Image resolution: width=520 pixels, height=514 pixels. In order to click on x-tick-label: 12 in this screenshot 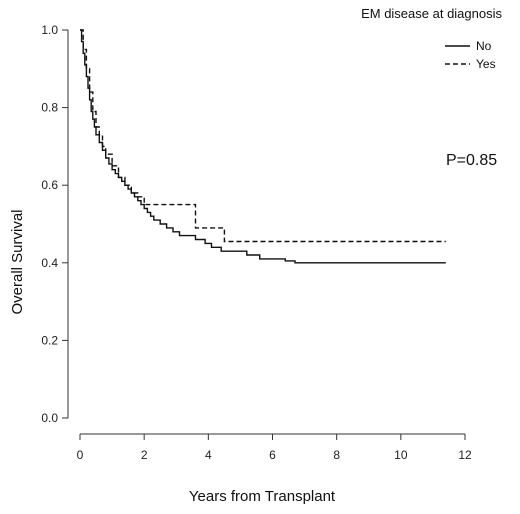, I will do `click(465, 455)`.